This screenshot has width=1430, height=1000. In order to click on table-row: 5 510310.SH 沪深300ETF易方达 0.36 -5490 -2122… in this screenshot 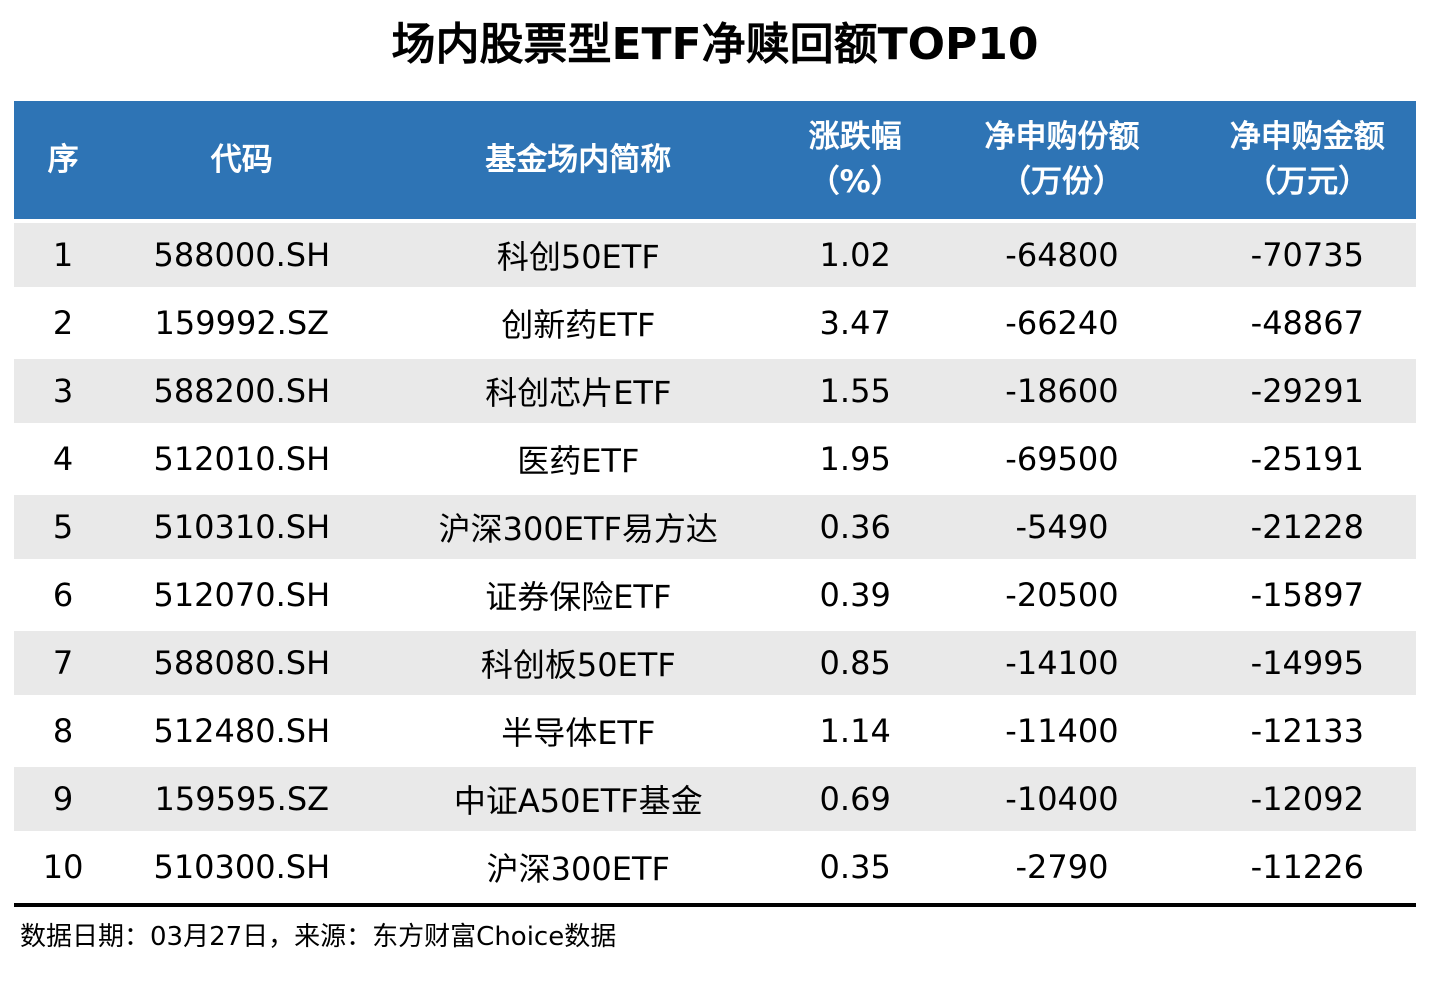, I will do `click(715, 528)`.